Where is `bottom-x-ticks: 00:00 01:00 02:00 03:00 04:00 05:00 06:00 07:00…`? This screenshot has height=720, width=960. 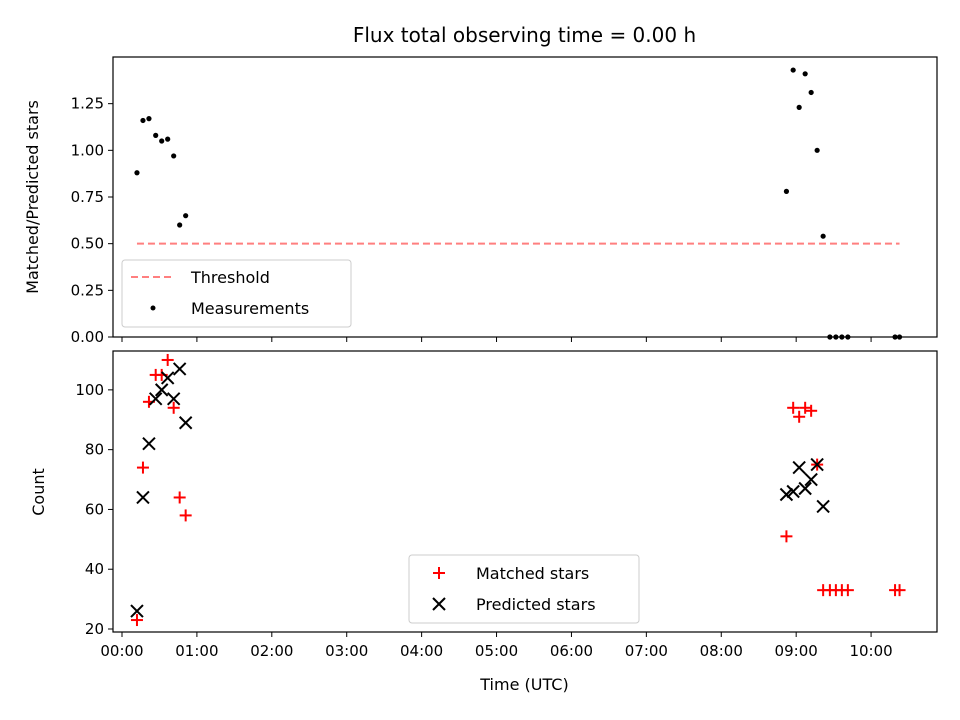 bottom-x-ticks: 00:00 01:00 02:00 03:00 04:00 05:00 06:00 07:00… is located at coordinates (496, 646).